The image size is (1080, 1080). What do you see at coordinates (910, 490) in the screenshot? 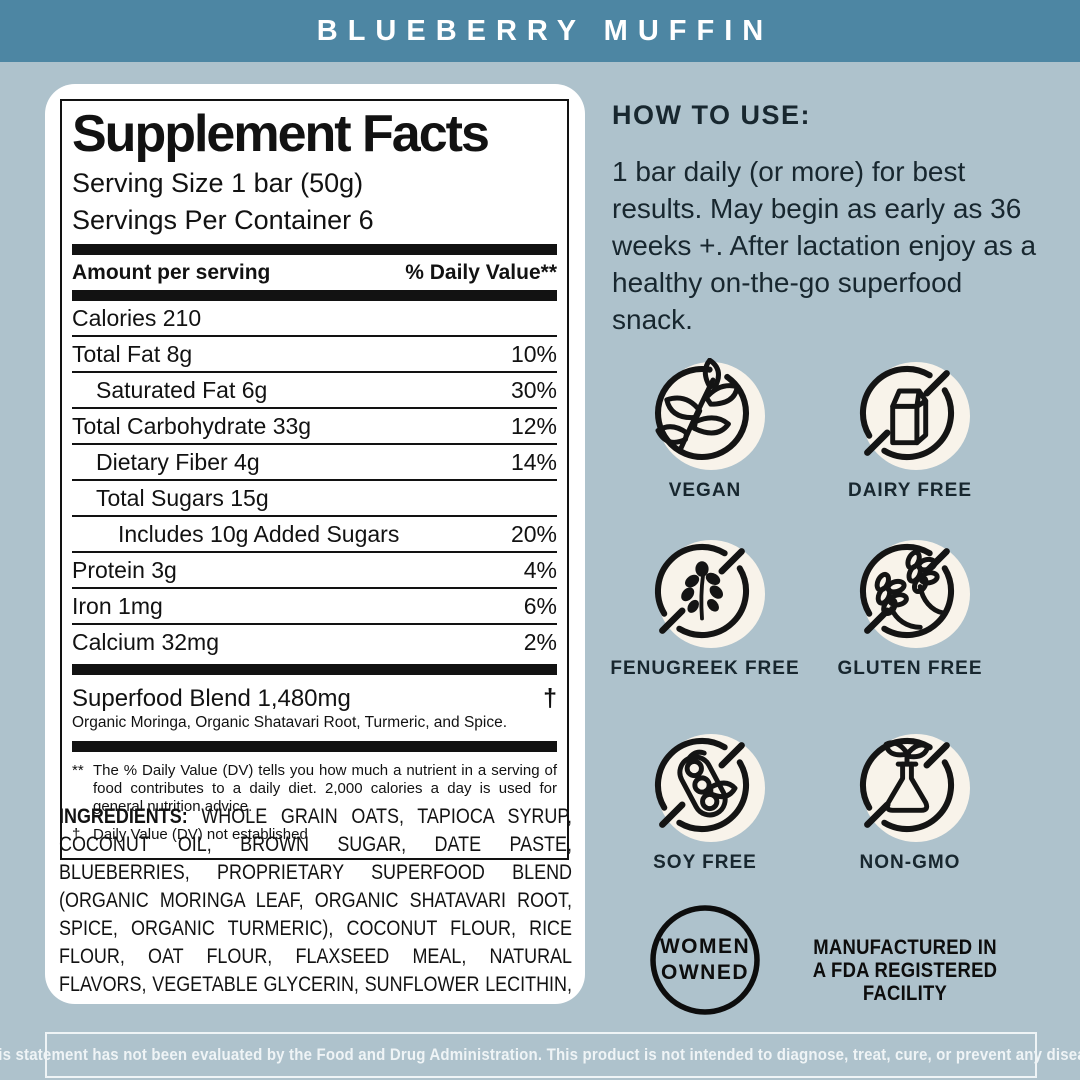
I see `badge-label: DAIRY FREE` at bounding box center [910, 490].